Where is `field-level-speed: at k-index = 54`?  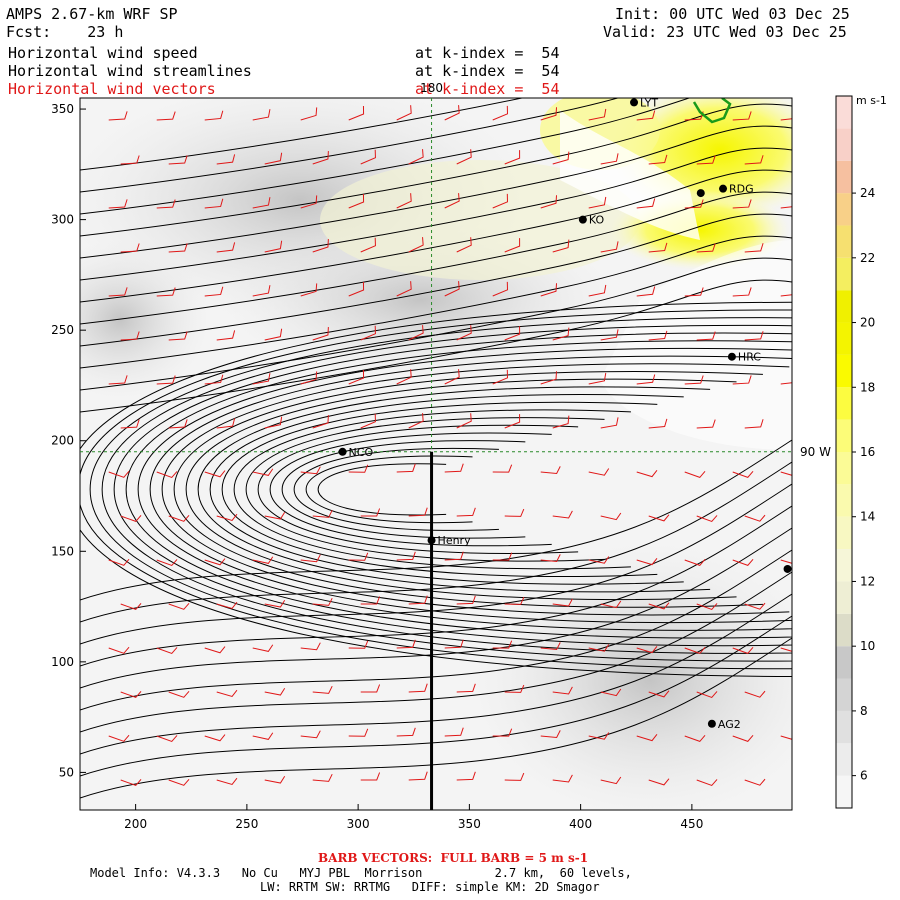 field-level-speed: at k-index = 54 is located at coordinates (487, 53).